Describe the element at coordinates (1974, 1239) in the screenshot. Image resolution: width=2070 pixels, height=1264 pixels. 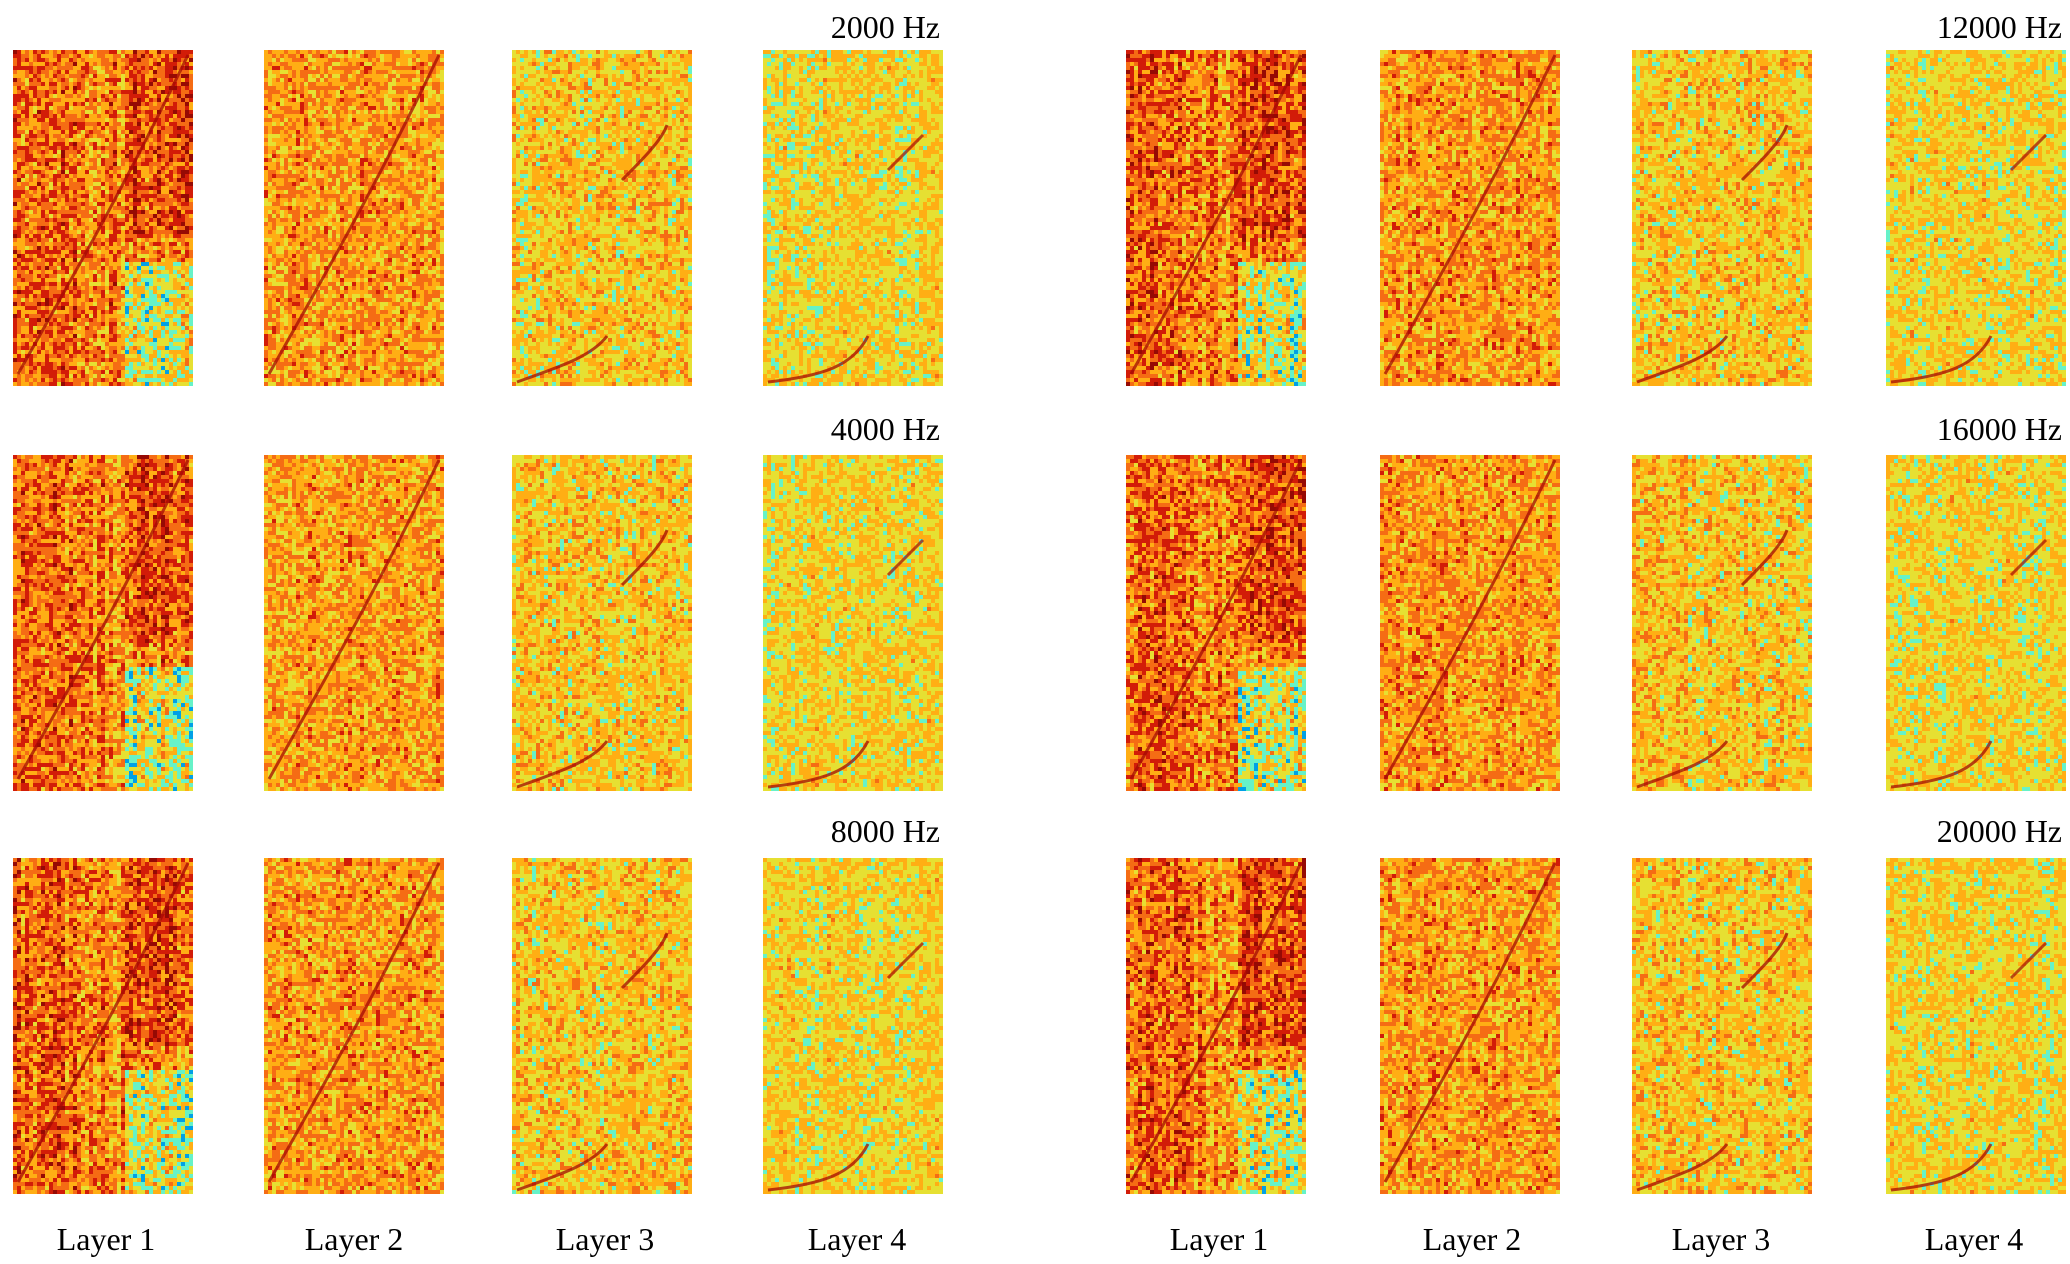
I see `layer-label-right-4: Layer 4` at that location.